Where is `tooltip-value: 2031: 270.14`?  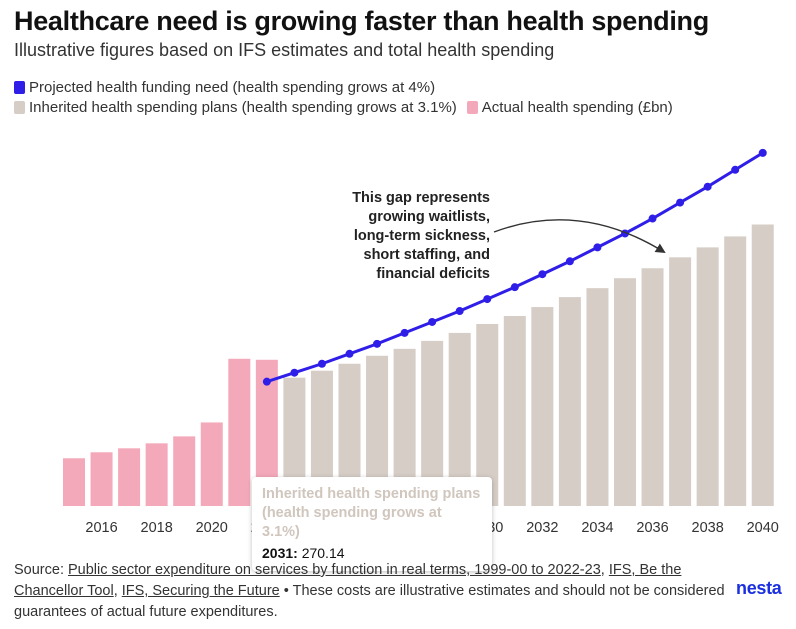 tooltip-value: 2031: 270.14 is located at coordinates (372, 553).